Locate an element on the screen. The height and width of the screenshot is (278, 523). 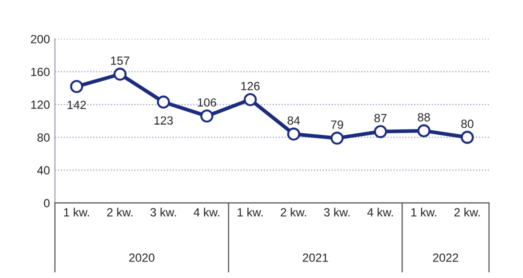
y-tick-label: 80 is located at coordinates (43, 137).